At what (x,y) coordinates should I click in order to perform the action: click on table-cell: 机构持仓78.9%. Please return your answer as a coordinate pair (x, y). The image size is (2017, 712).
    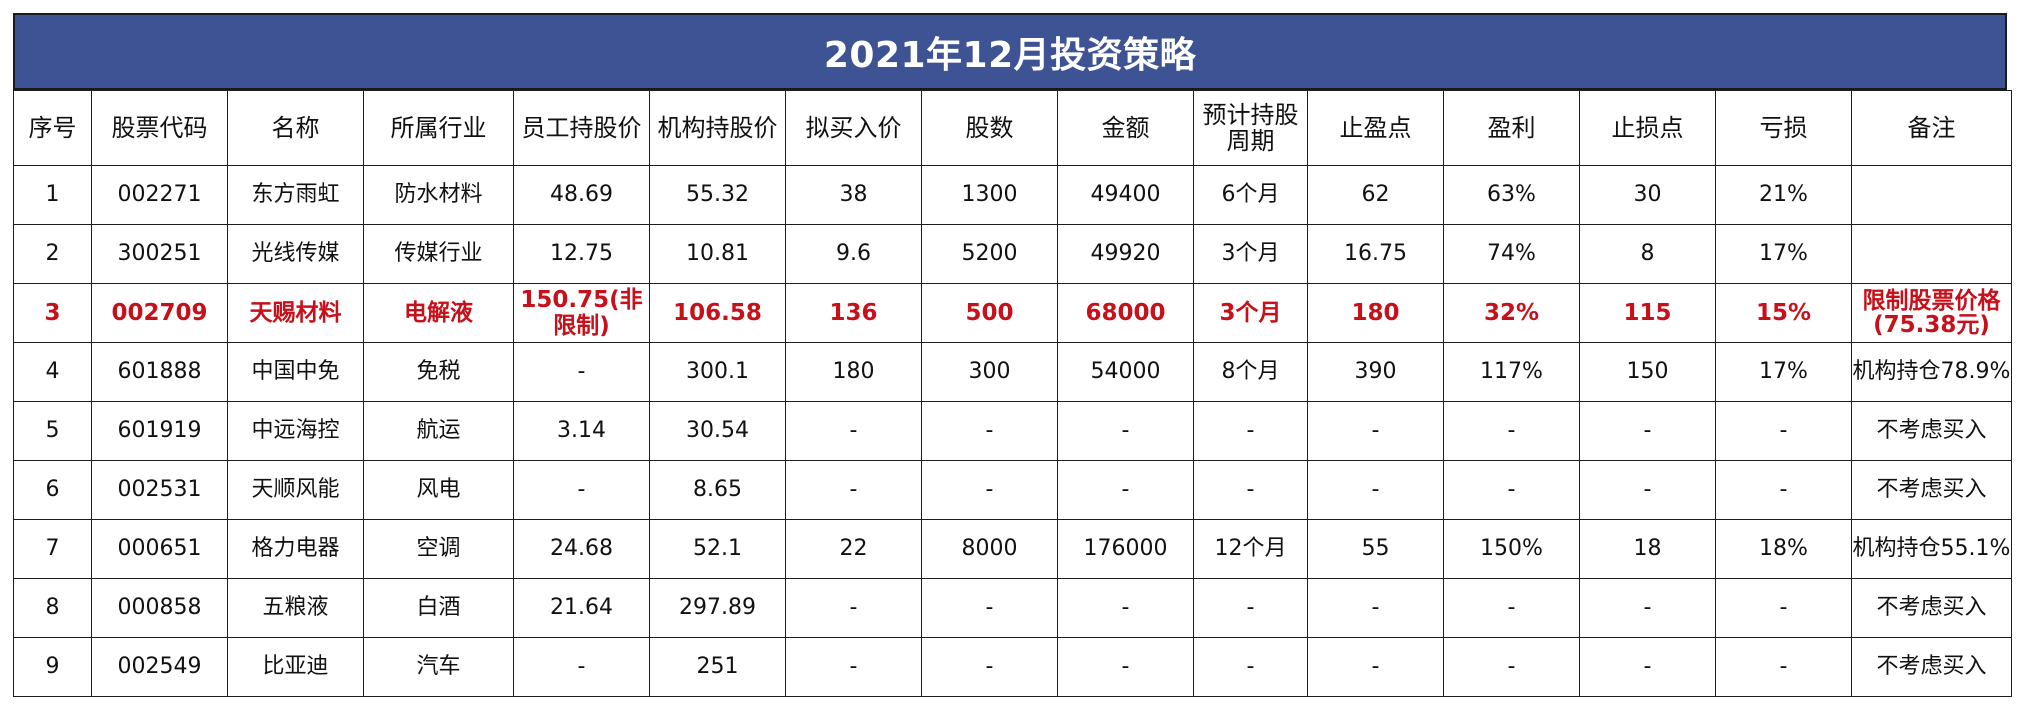
    Looking at the image, I should click on (1931, 372).